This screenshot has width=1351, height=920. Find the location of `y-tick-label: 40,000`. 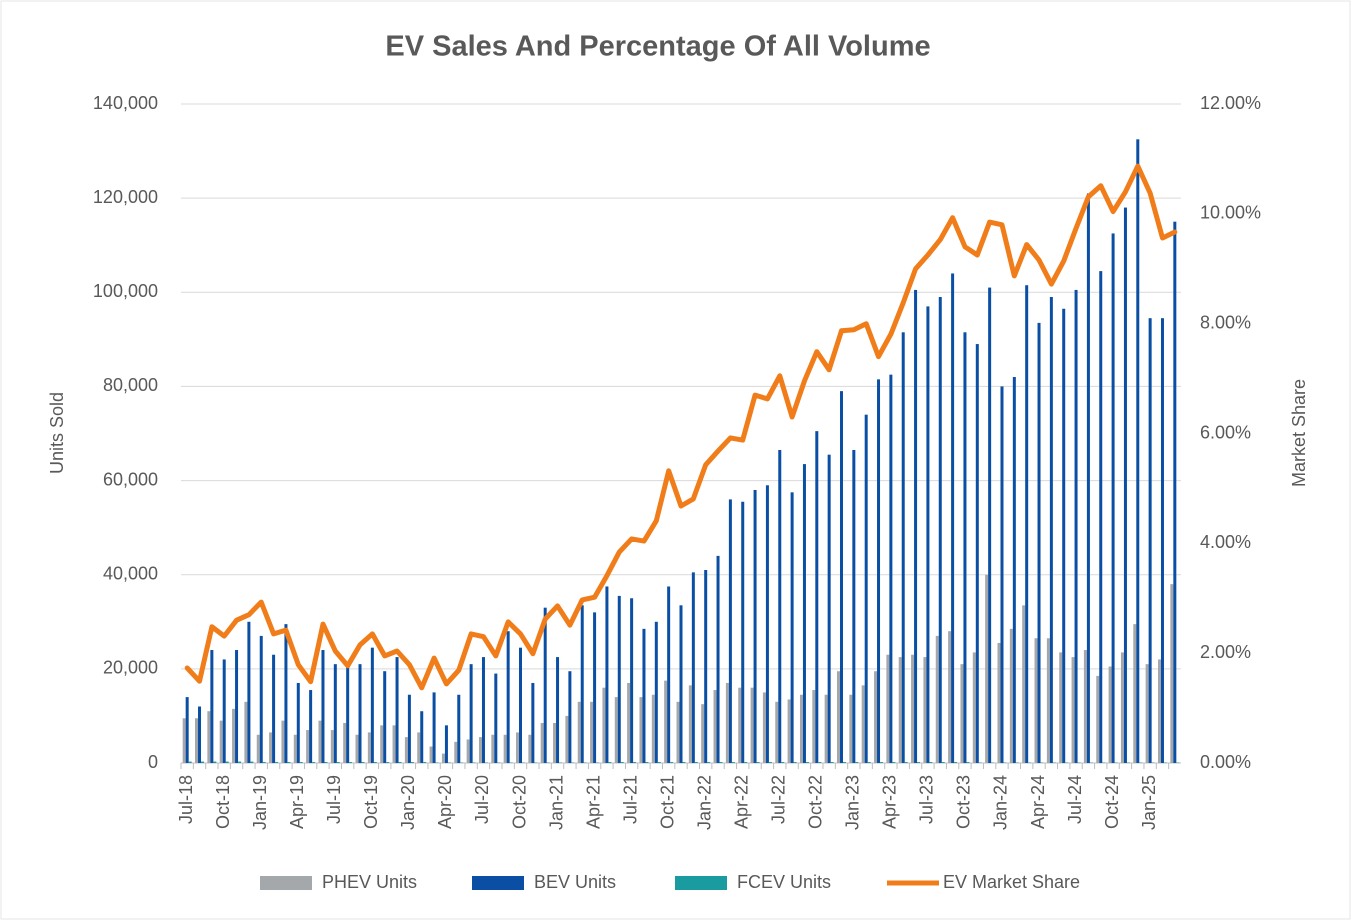

y-tick-label: 40,000 is located at coordinates (130, 573).